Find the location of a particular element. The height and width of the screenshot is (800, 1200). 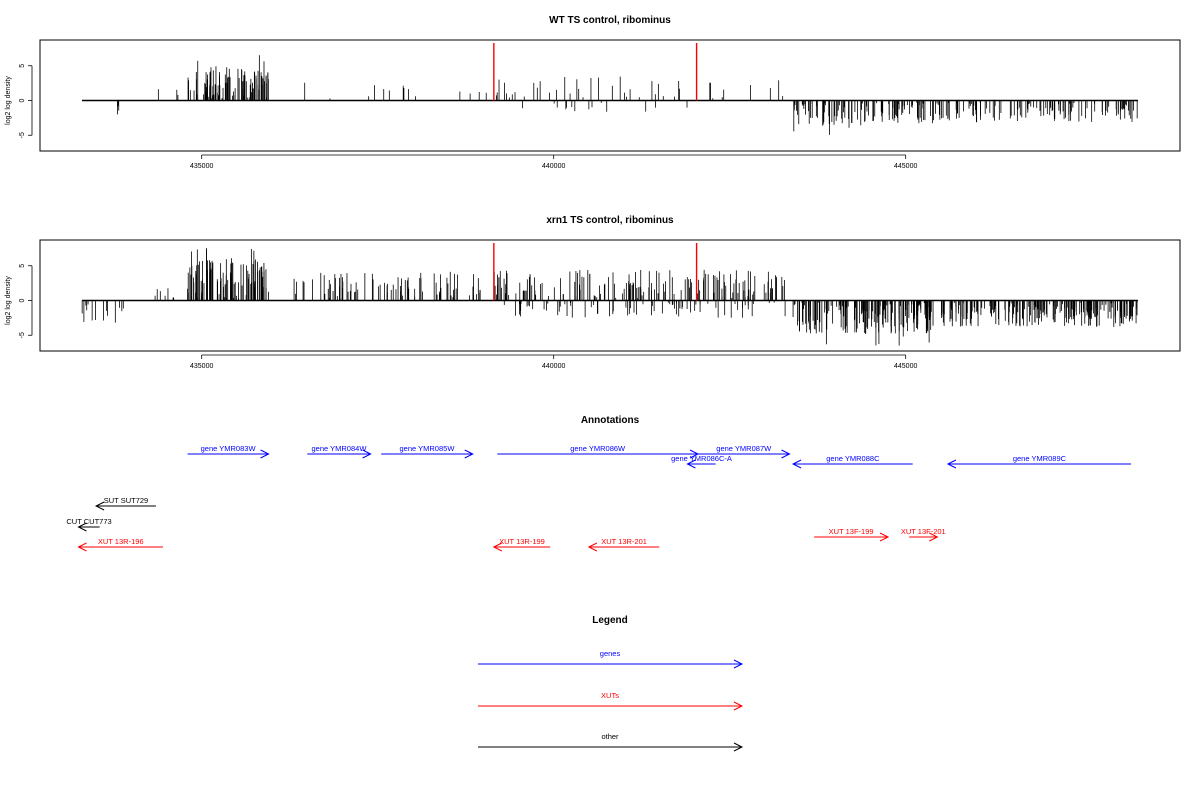

feature-arrow: gene YMR085W is located at coordinates (427, 451).